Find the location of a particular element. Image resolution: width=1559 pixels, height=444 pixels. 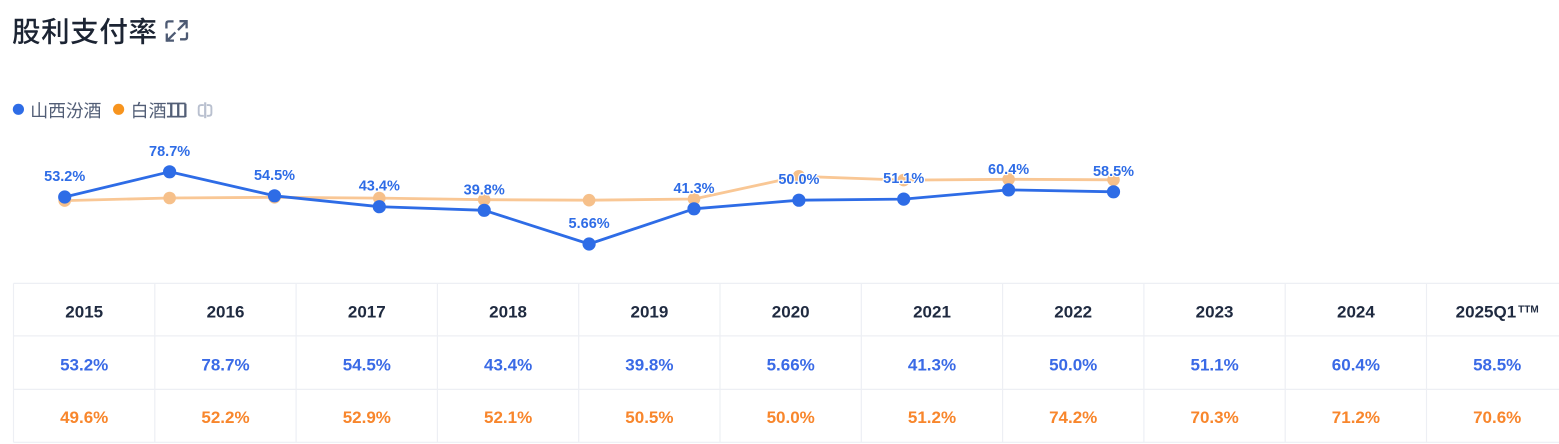

svg-text: 50.5% is located at coordinates (649, 417).